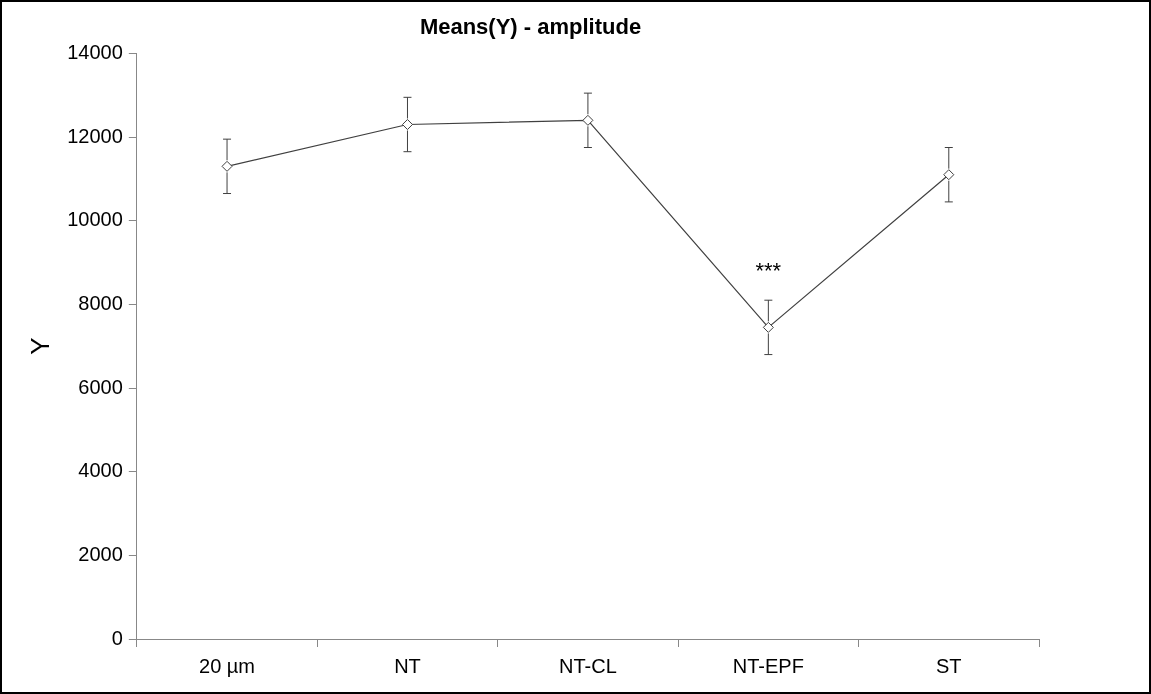 The image size is (1151, 694). I want to click on y-tick-label: 12000, so click(95, 135).